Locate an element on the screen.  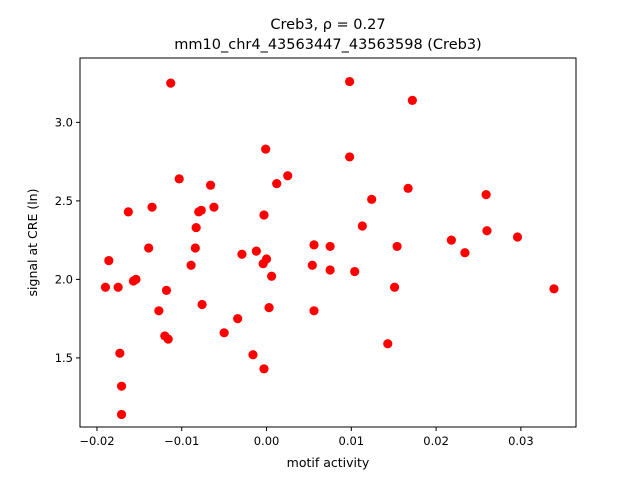
x-tick-label: −0.01 is located at coordinates (181, 441).